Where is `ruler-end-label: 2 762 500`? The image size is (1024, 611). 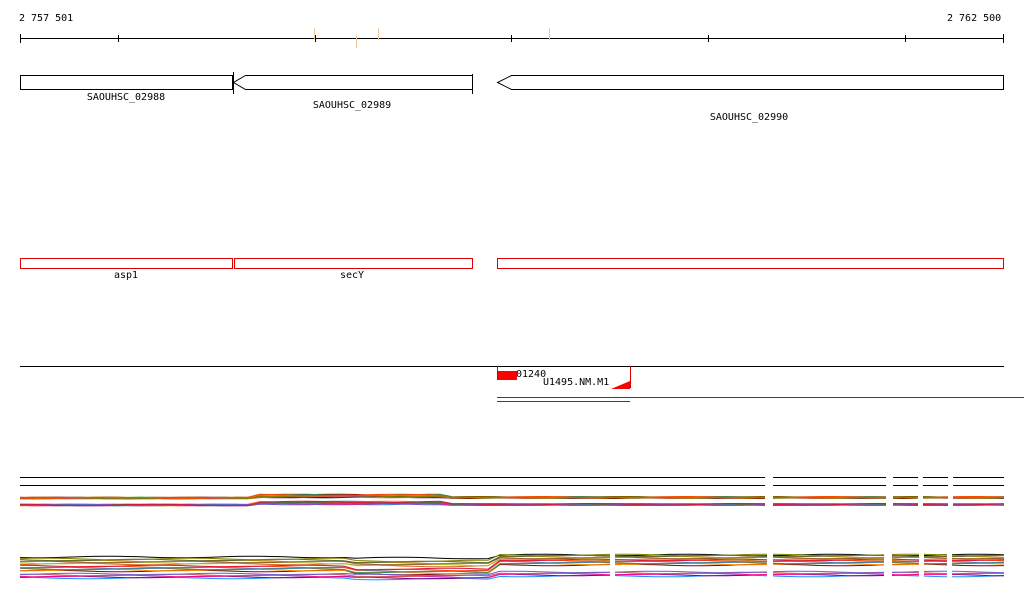
ruler-end-label: 2 762 500 is located at coordinates (974, 18).